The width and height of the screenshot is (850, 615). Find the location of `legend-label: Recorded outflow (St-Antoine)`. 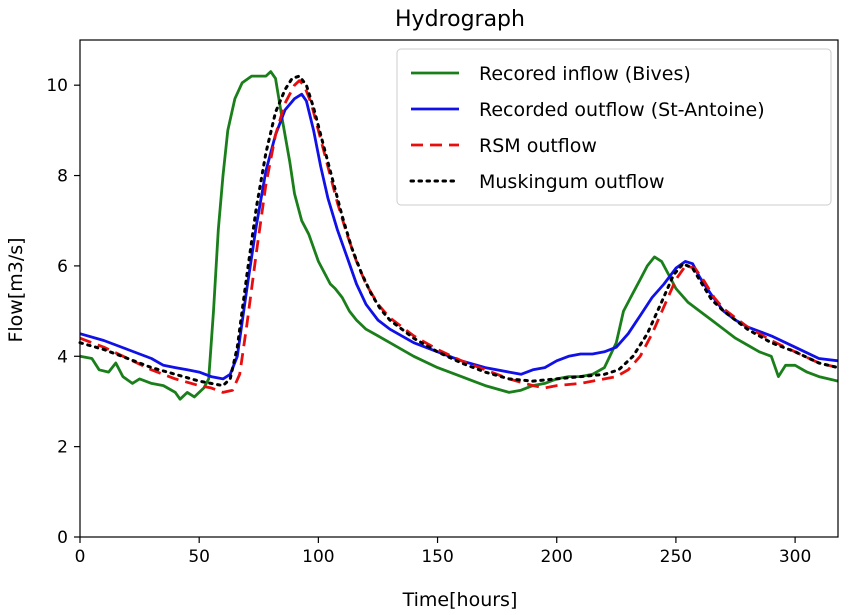

legend-label: Recorded outflow (St-Antoine) is located at coordinates (622, 110).